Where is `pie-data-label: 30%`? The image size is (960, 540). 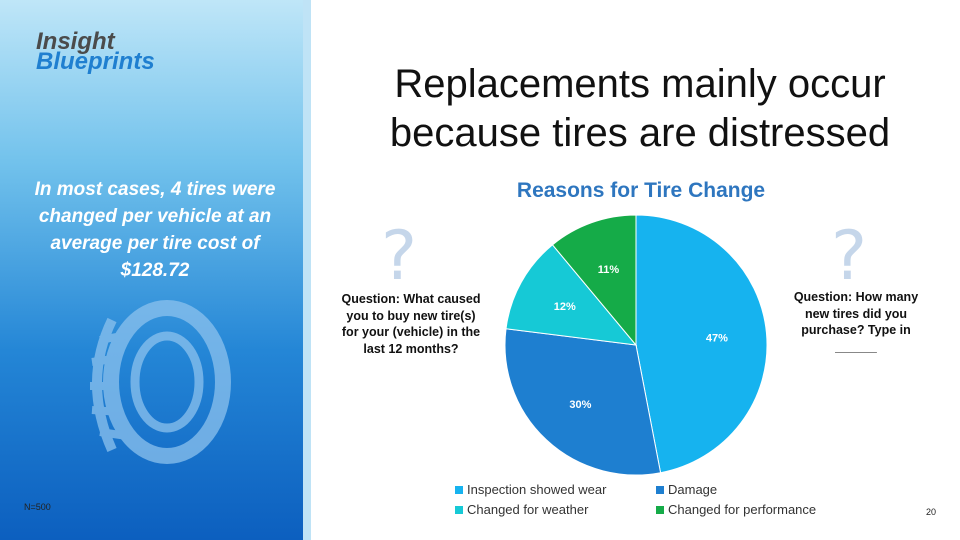 pie-data-label: 30% is located at coordinates (580, 405).